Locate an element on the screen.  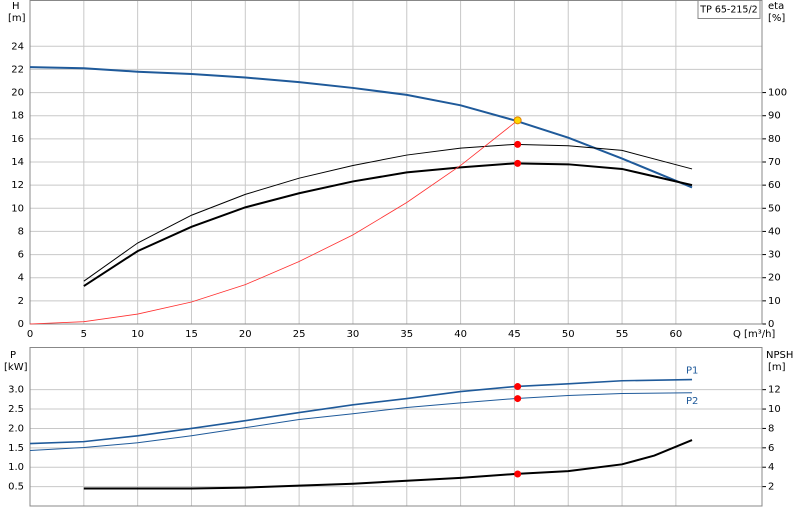
y-tick-label: 3.0 is located at coordinates (16, 390).